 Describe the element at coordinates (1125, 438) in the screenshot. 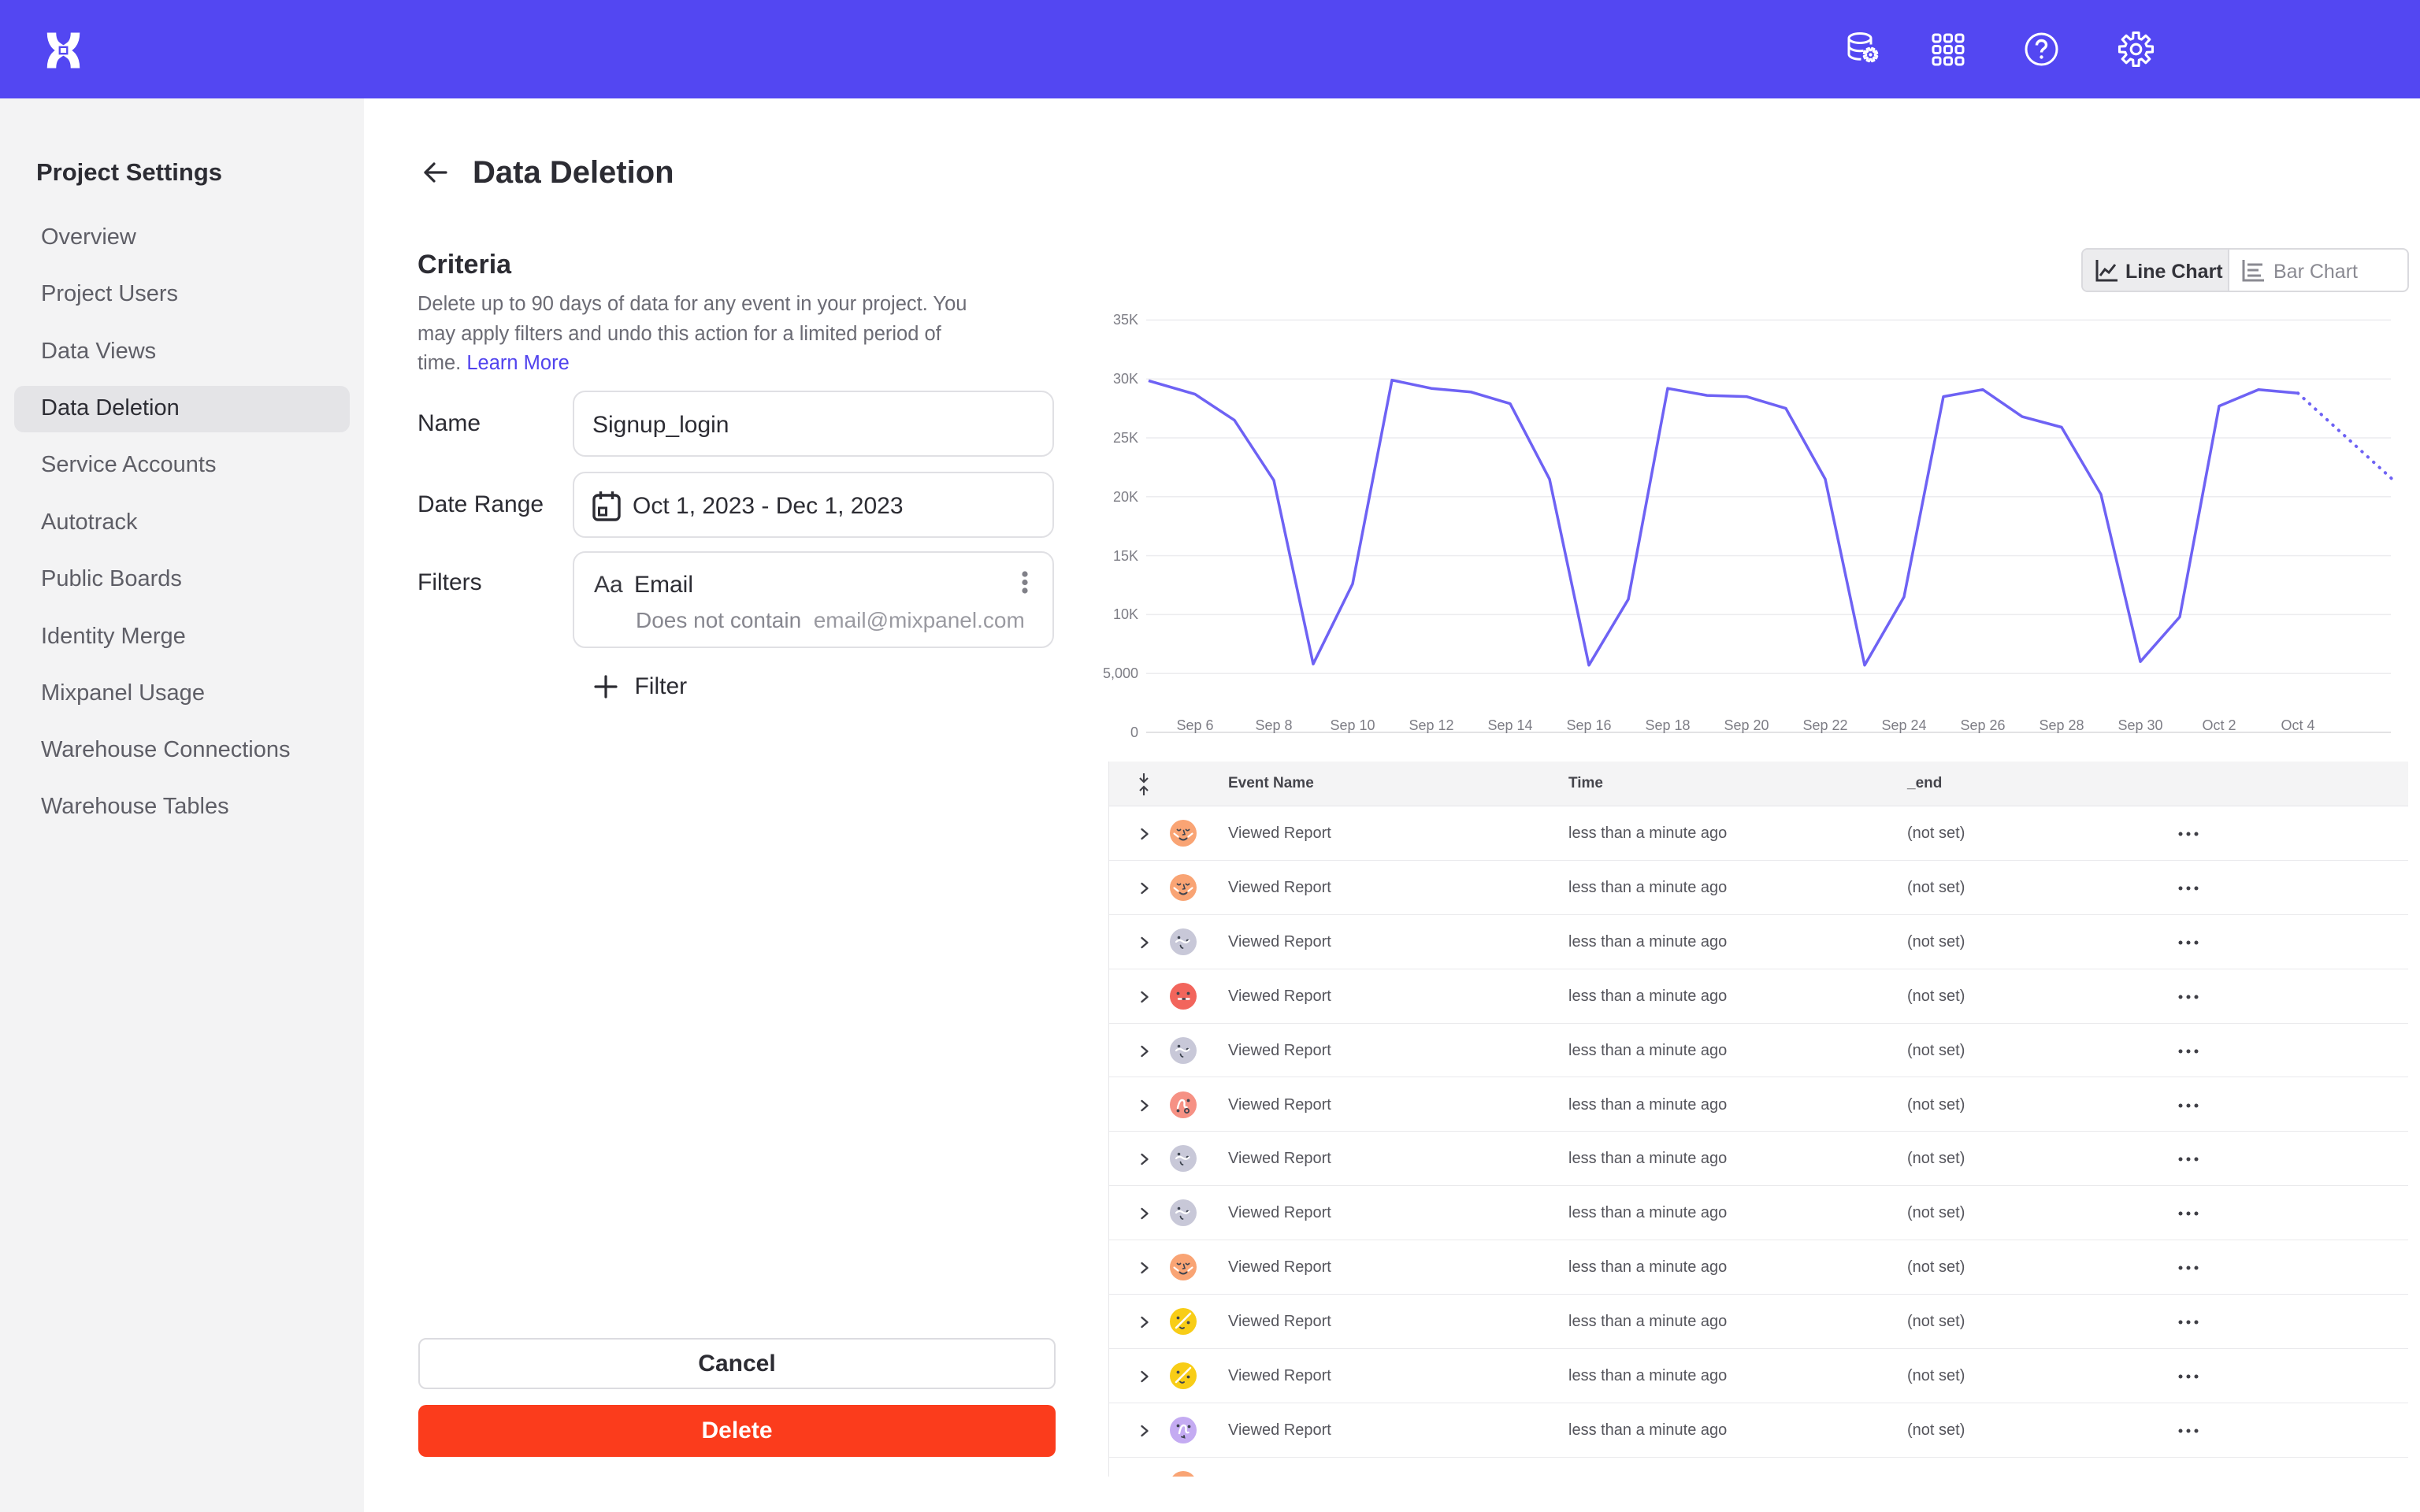

I see `svg-text: 25K` at that location.